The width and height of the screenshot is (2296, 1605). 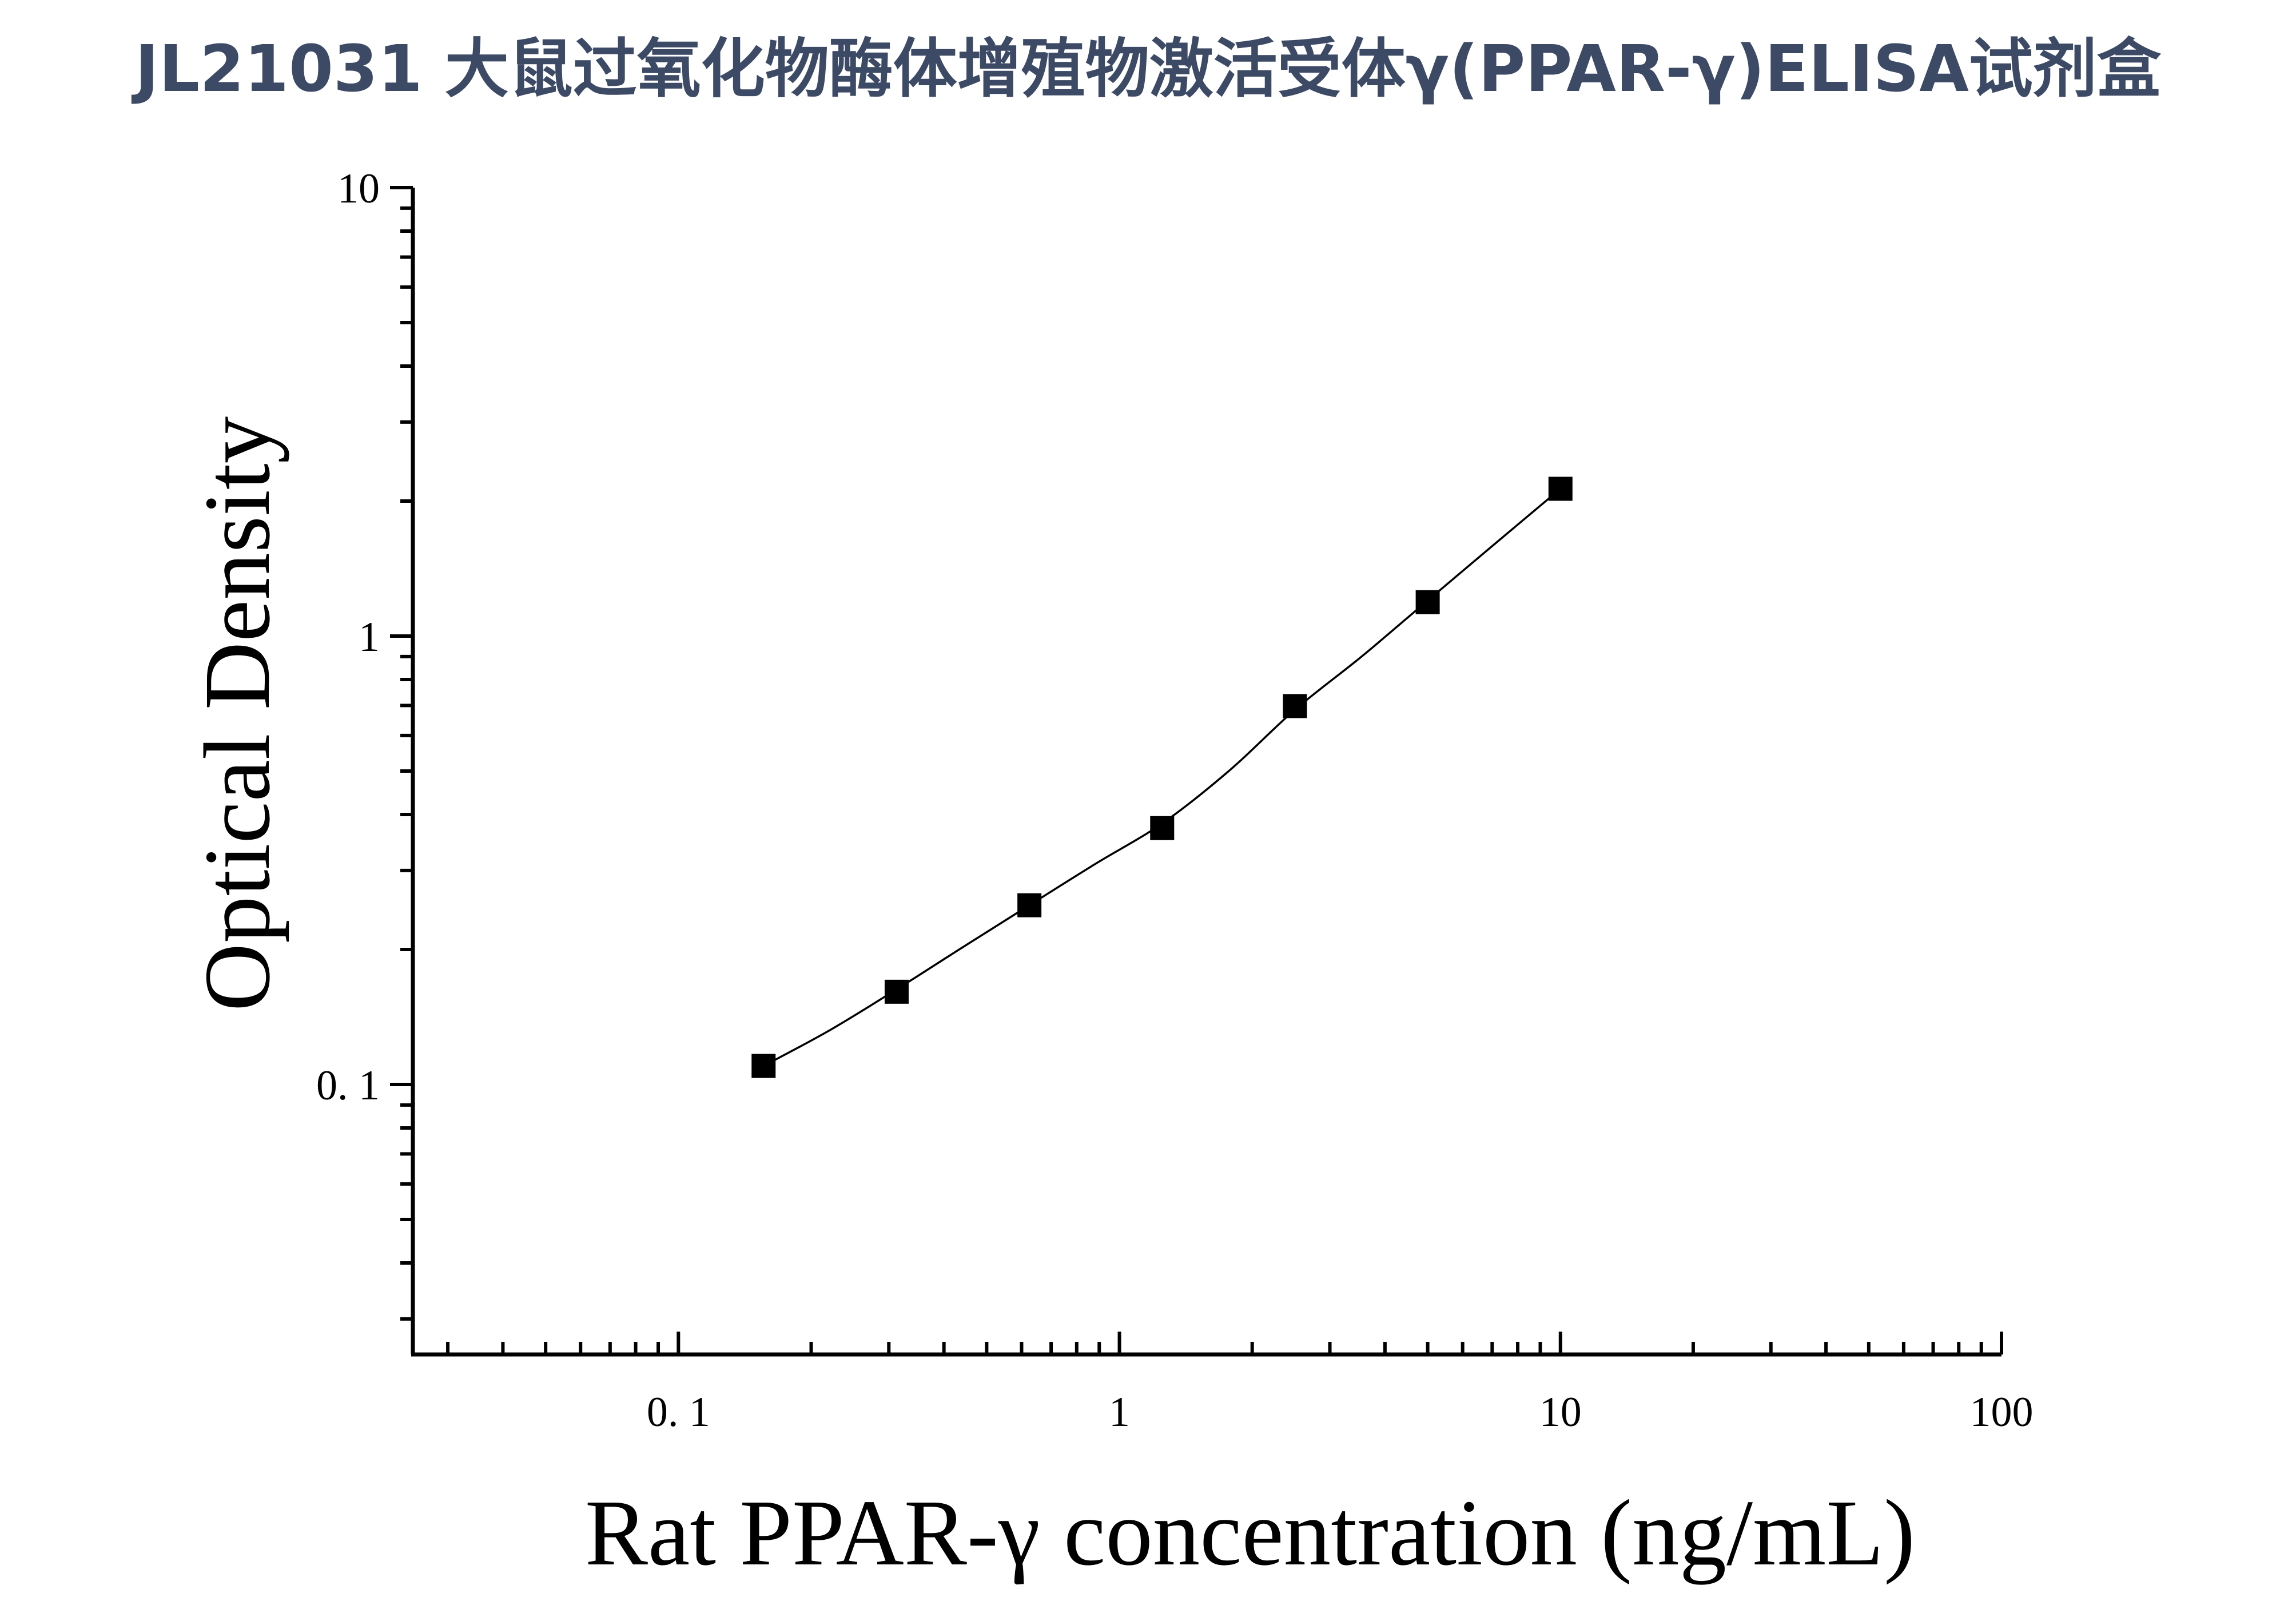 What do you see at coordinates (1250, 1532) in the screenshot?
I see `x-axis-title: Rat PPAR-γ concentration (ng/mL)` at bounding box center [1250, 1532].